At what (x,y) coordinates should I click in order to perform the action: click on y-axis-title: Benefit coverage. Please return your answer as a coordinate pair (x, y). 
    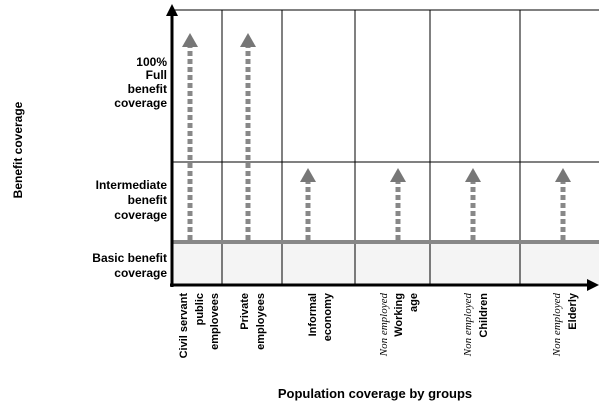
    Looking at the image, I should click on (18, 149).